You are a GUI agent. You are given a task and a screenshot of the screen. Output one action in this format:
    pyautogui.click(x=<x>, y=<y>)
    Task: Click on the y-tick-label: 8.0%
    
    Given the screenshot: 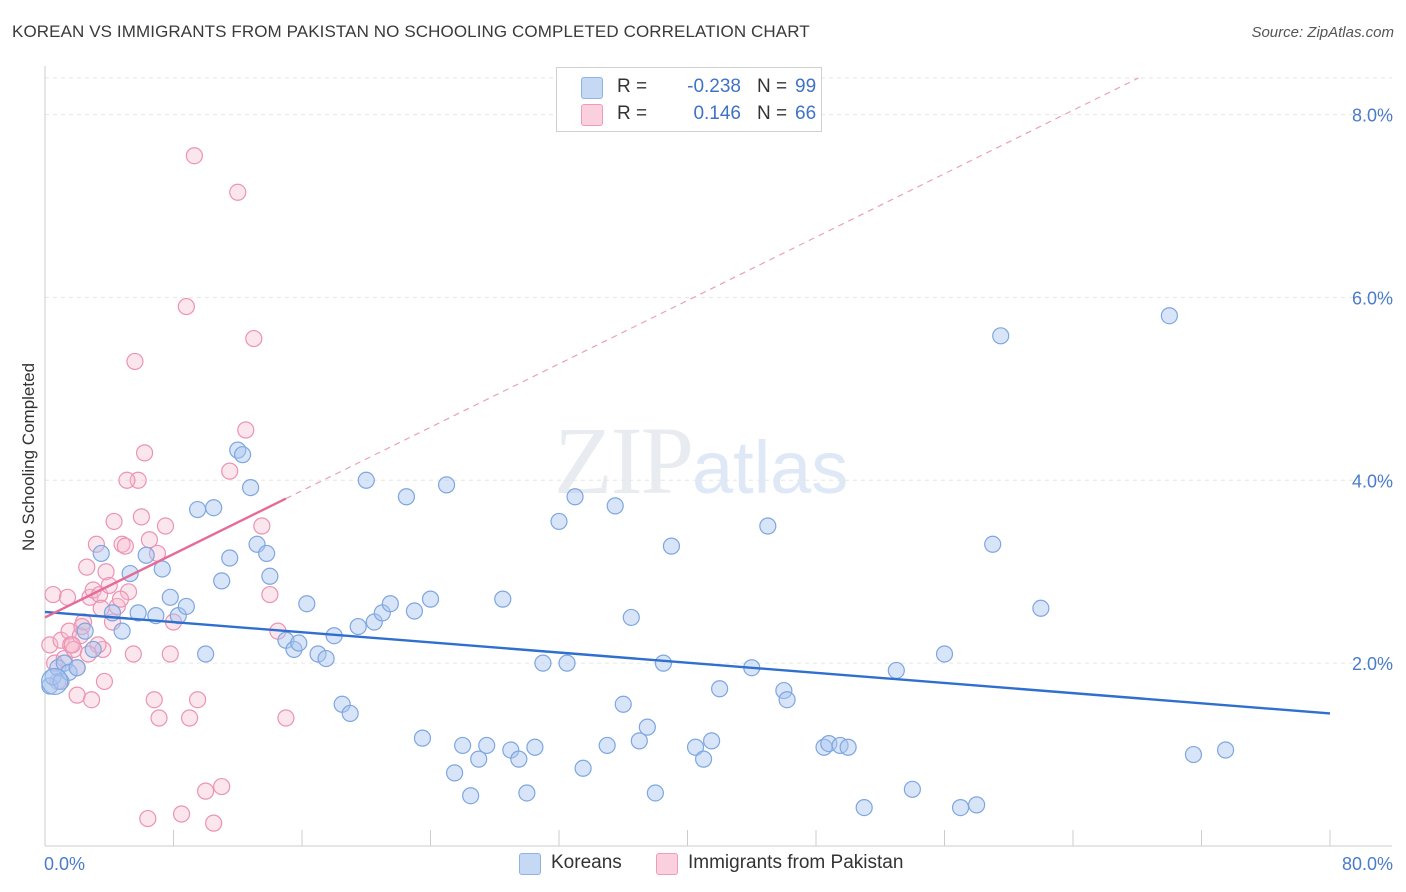 What is the action you would take?
    pyautogui.click(x=1372, y=116)
    